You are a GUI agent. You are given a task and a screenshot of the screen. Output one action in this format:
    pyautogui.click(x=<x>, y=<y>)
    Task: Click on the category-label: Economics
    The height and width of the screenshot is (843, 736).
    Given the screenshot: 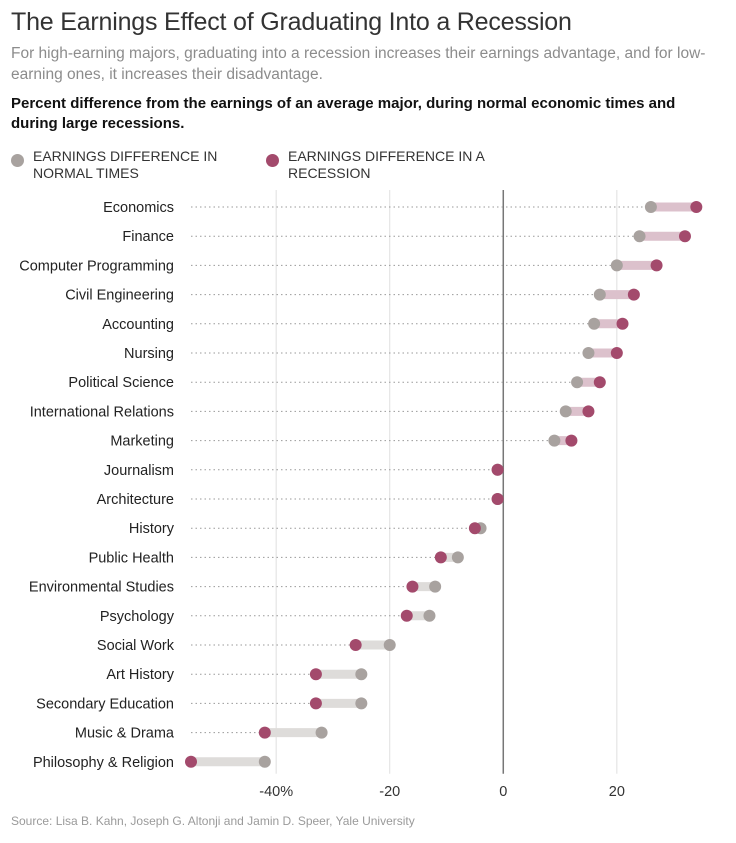 What is the action you would take?
    pyautogui.click(x=138, y=208)
    